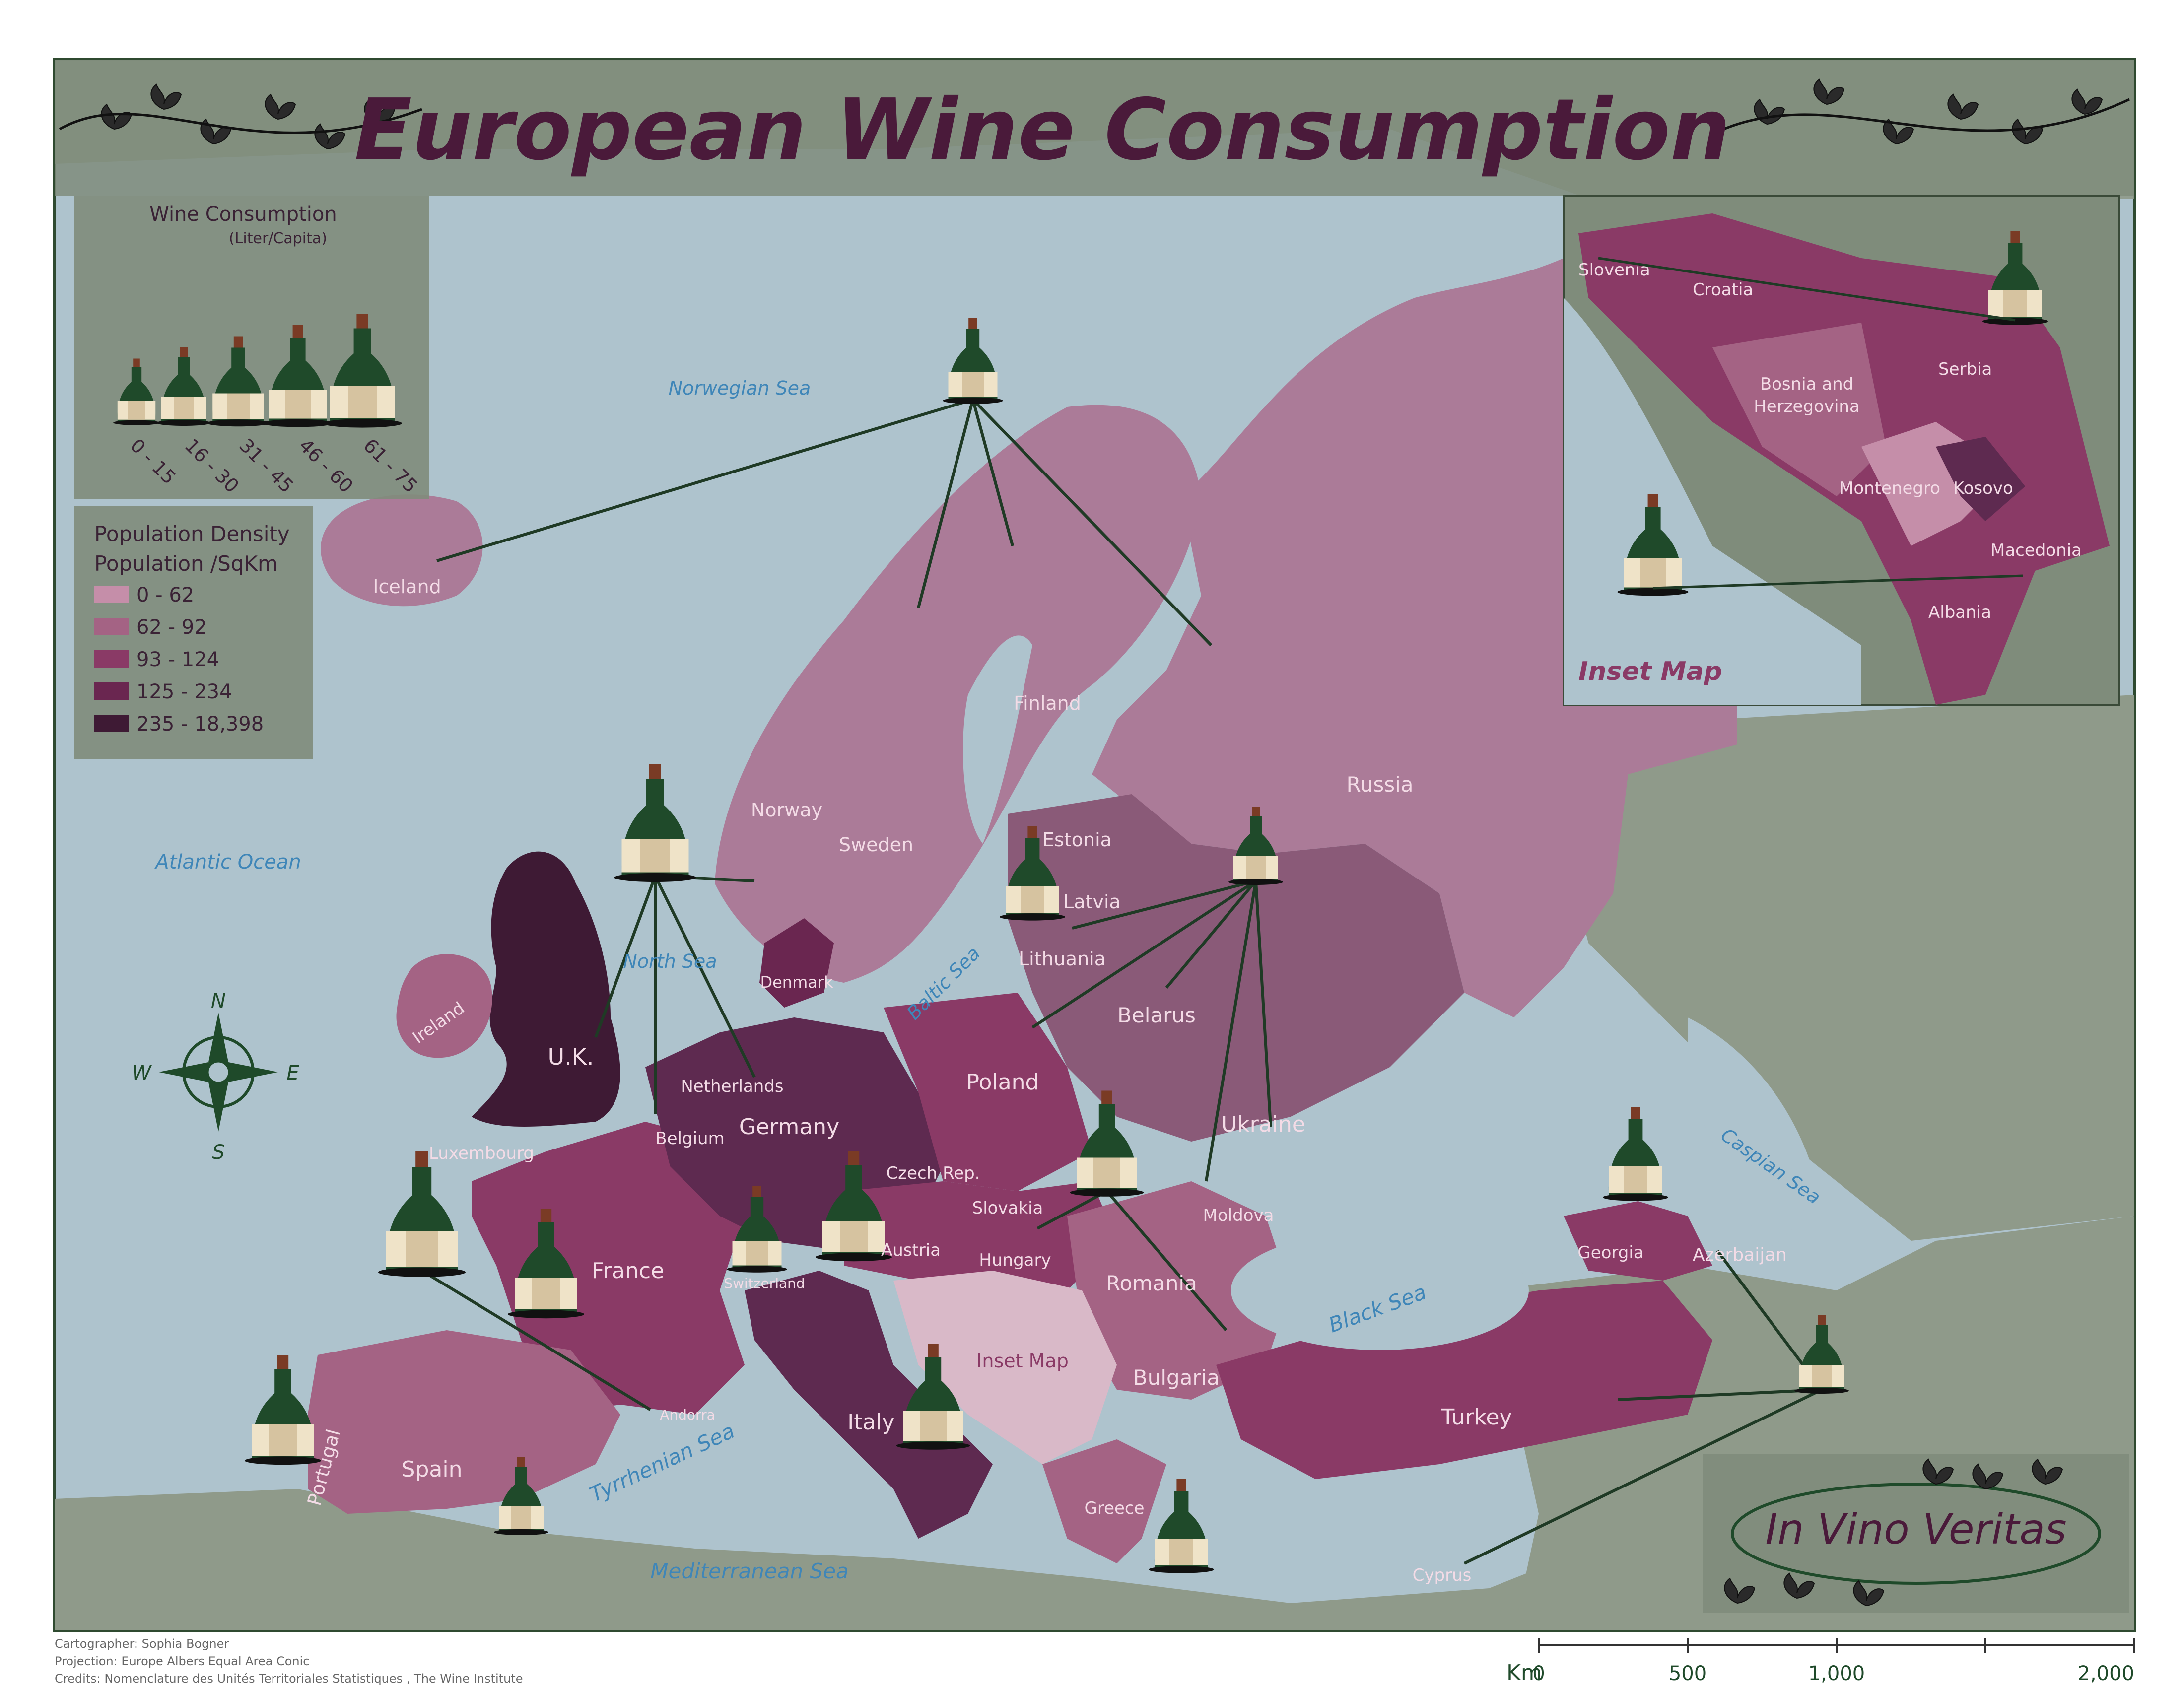 The width and height of the screenshot is (2184, 1690). I want to click on north-africa-land, so click(821, 1560).